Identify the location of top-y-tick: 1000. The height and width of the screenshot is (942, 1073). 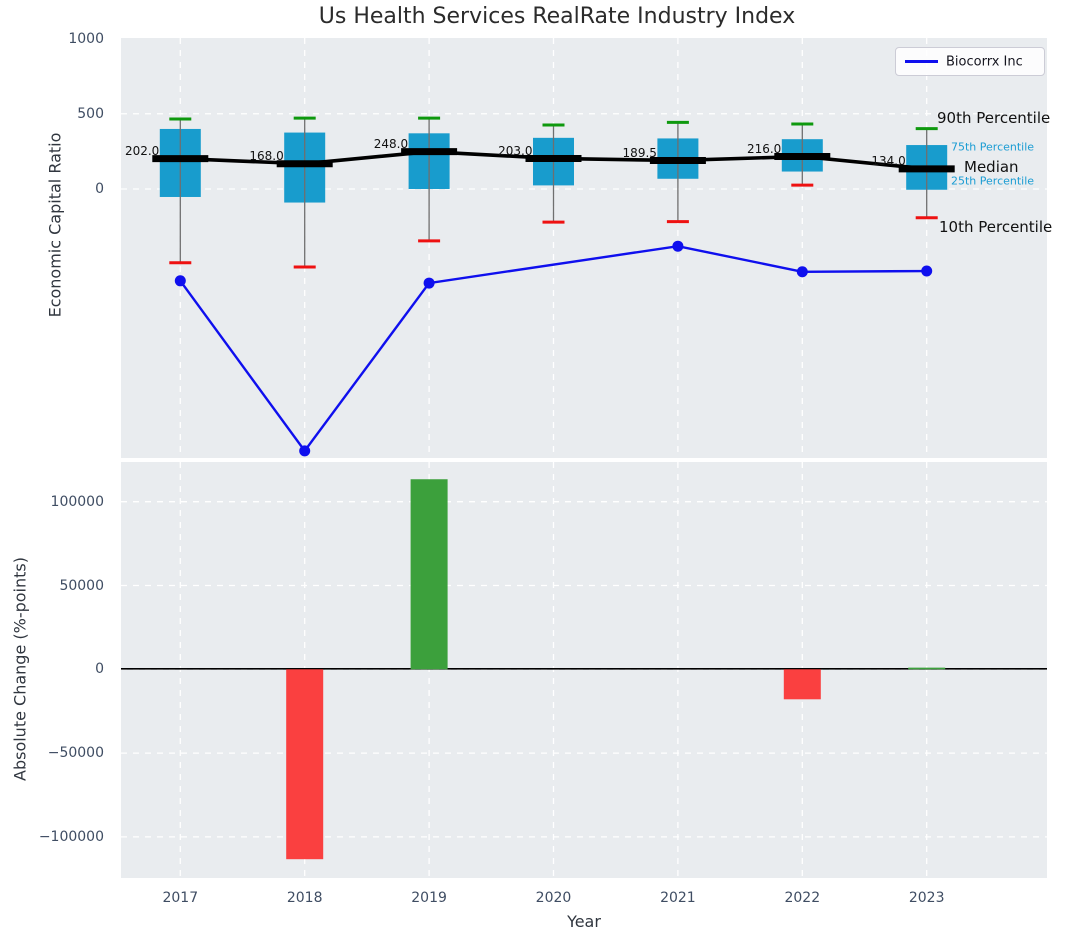
(86, 38).